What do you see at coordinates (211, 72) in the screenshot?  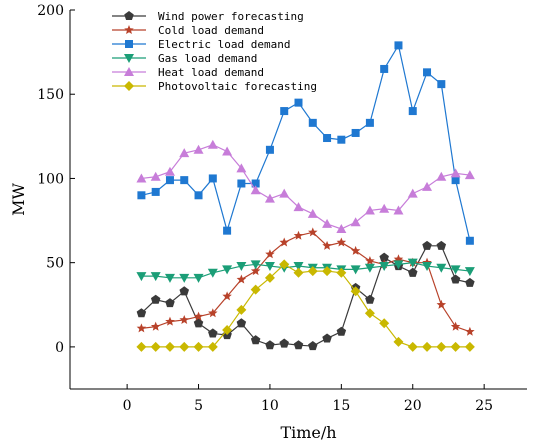 I see `legend-label: Heat load demand` at bounding box center [211, 72].